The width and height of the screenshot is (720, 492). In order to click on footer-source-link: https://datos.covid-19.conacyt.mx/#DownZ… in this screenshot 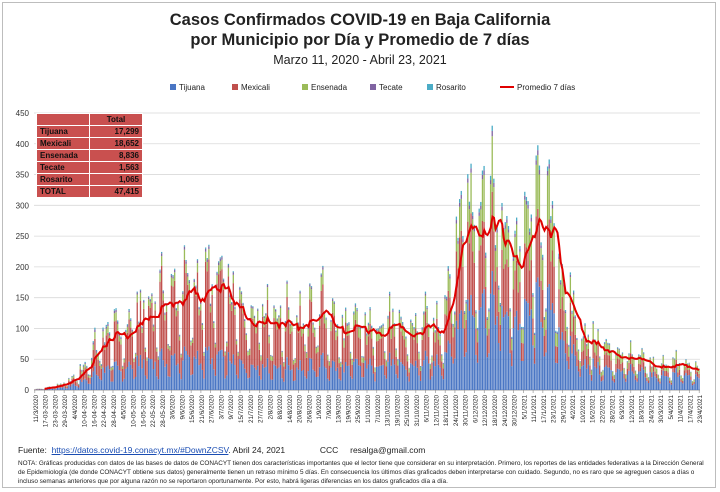, I will do `click(140, 450)`.